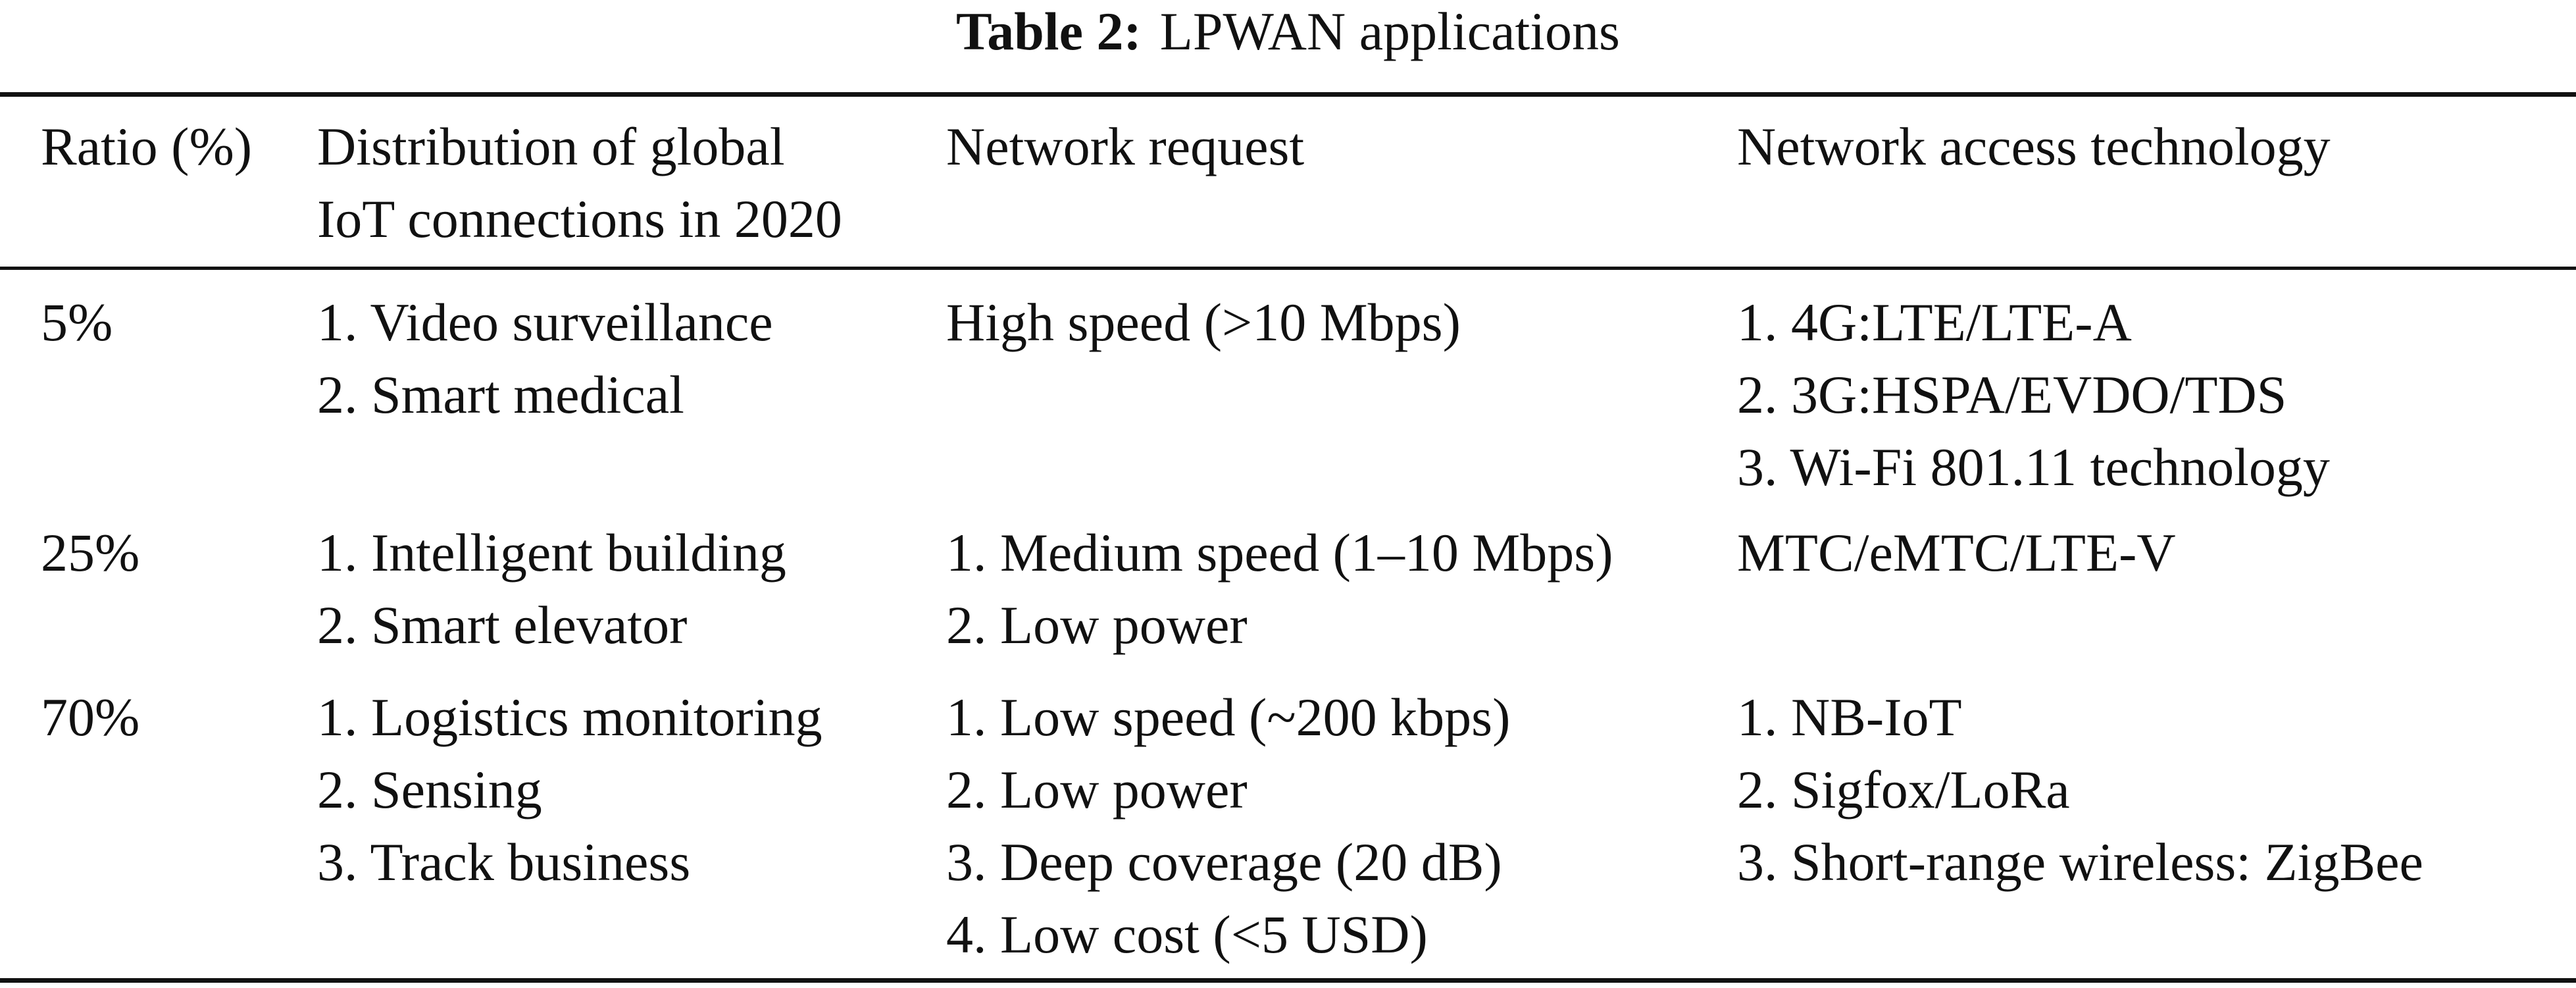  Describe the element at coordinates (551, 146) in the screenshot. I see `header-distribution-line: Distribution of global` at that location.